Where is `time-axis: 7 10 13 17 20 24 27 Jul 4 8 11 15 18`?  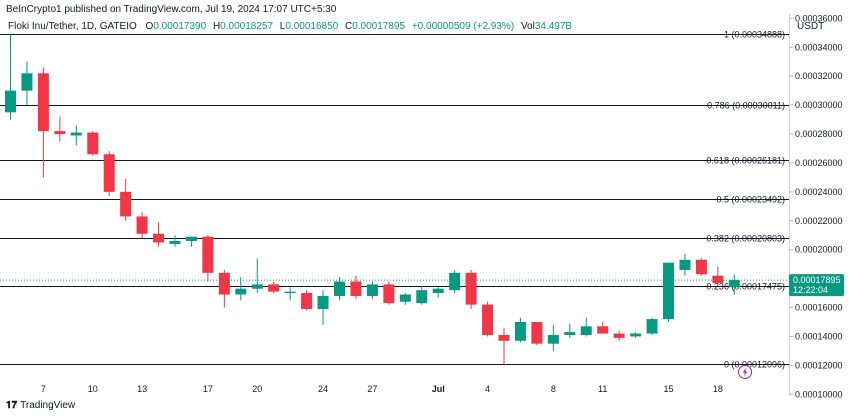
time-axis: 7 10 13 17 20 24 27 Jul 4 8 11 15 18 is located at coordinates (382, 389).